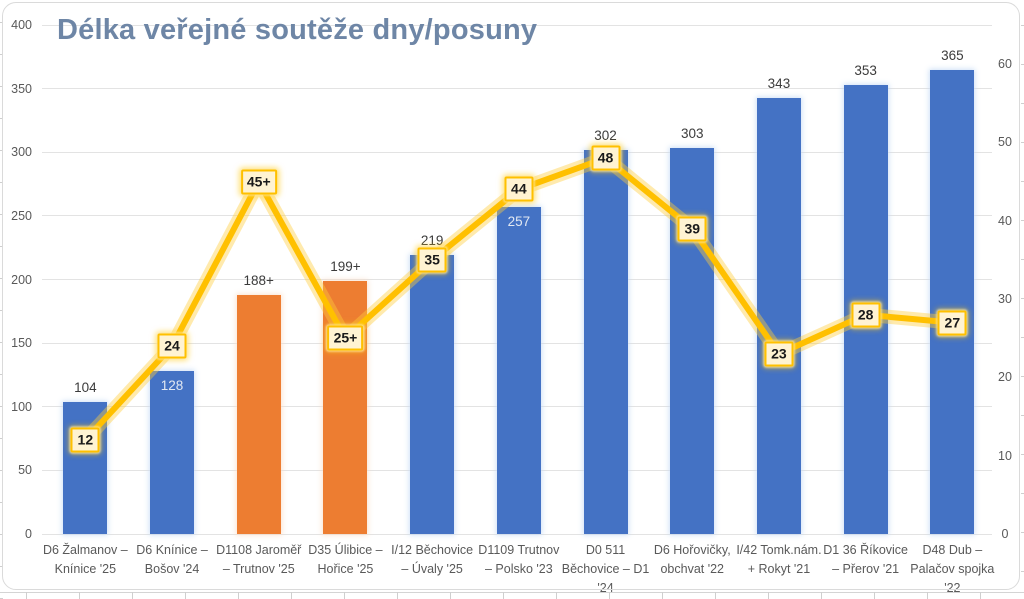 This screenshot has height=599, width=1024. Describe the element at coordinates (512, 592) in the screenshot. I see `worksheet-row-line` at that location.